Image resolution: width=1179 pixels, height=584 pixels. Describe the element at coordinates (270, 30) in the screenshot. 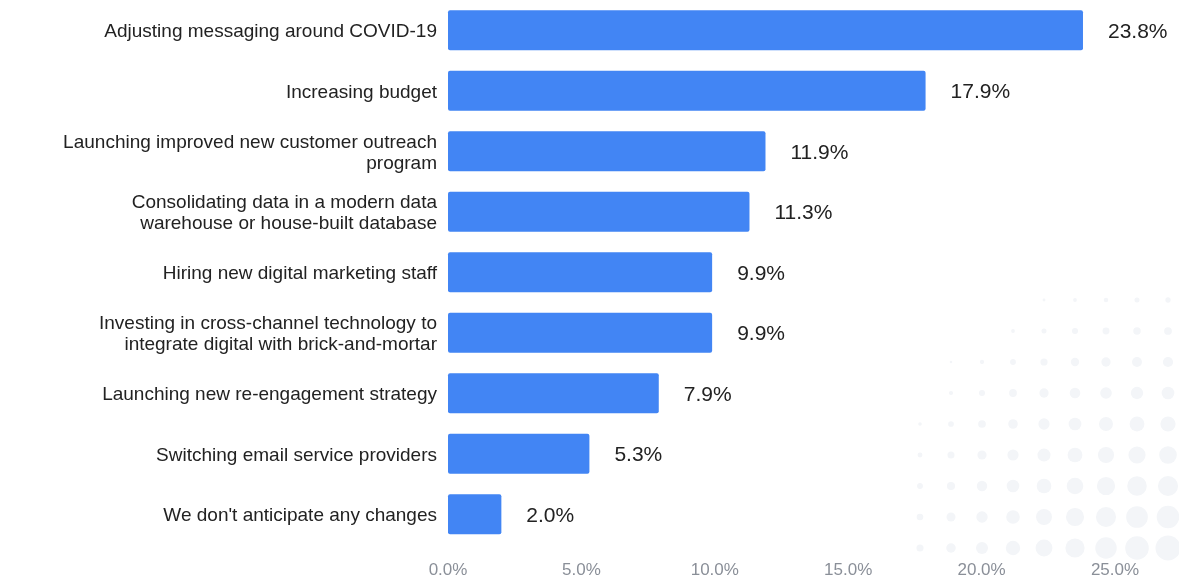

I see `y-tick-label: Adjusting messaging around COVID-19` at that location.